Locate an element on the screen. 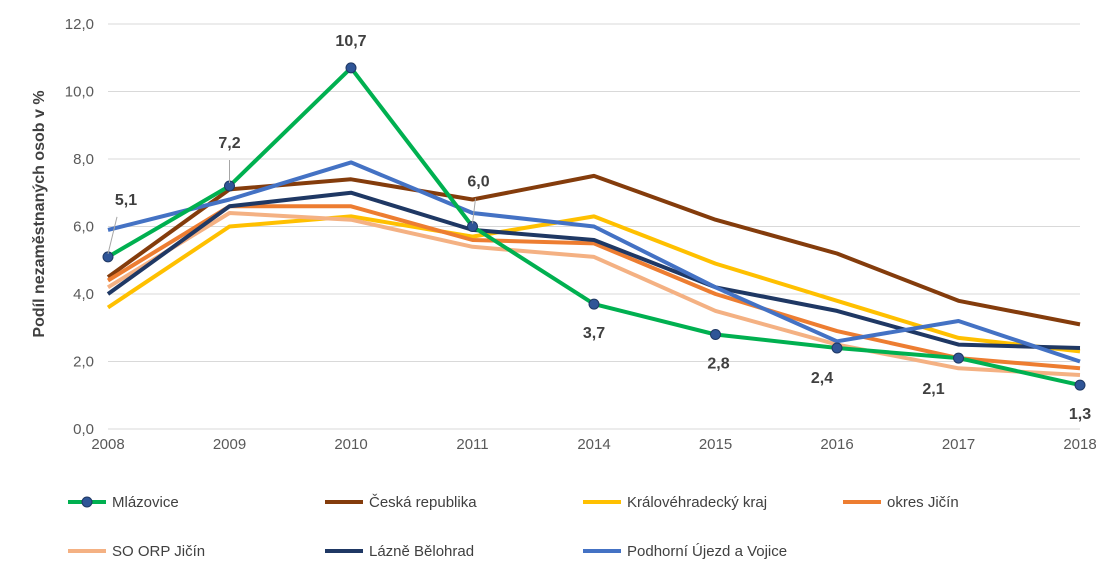 This screenshot has width=1105, height=574. data-label: 3,7 is located at coordinates (594, 333).